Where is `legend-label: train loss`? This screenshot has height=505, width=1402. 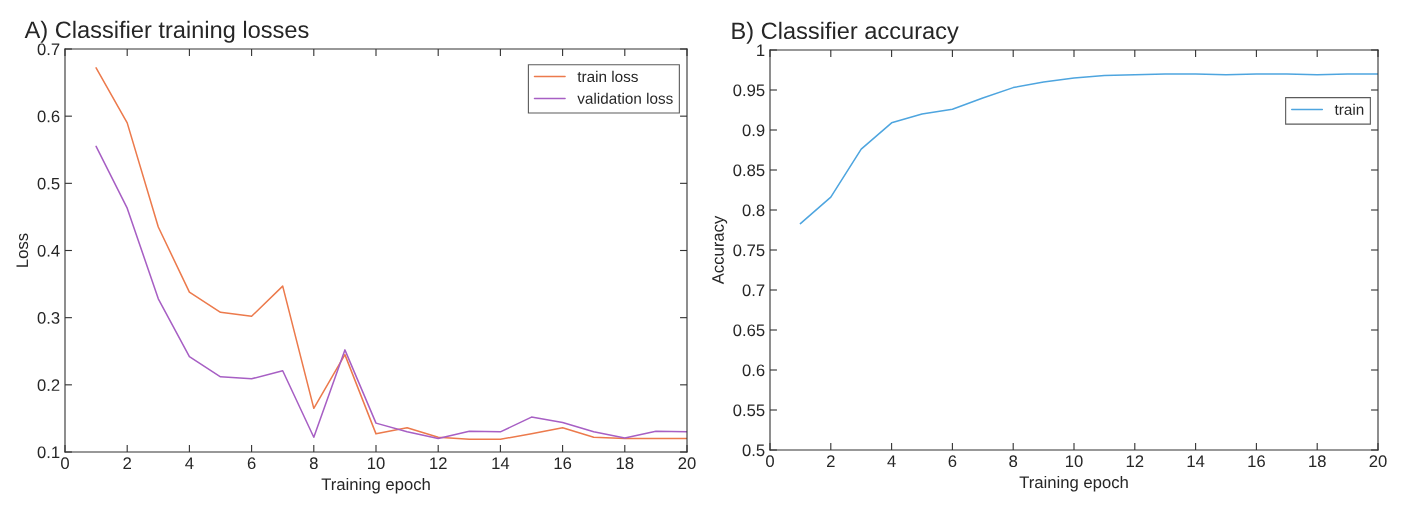
legend-label: train loss is located at coordinates (607, 76).